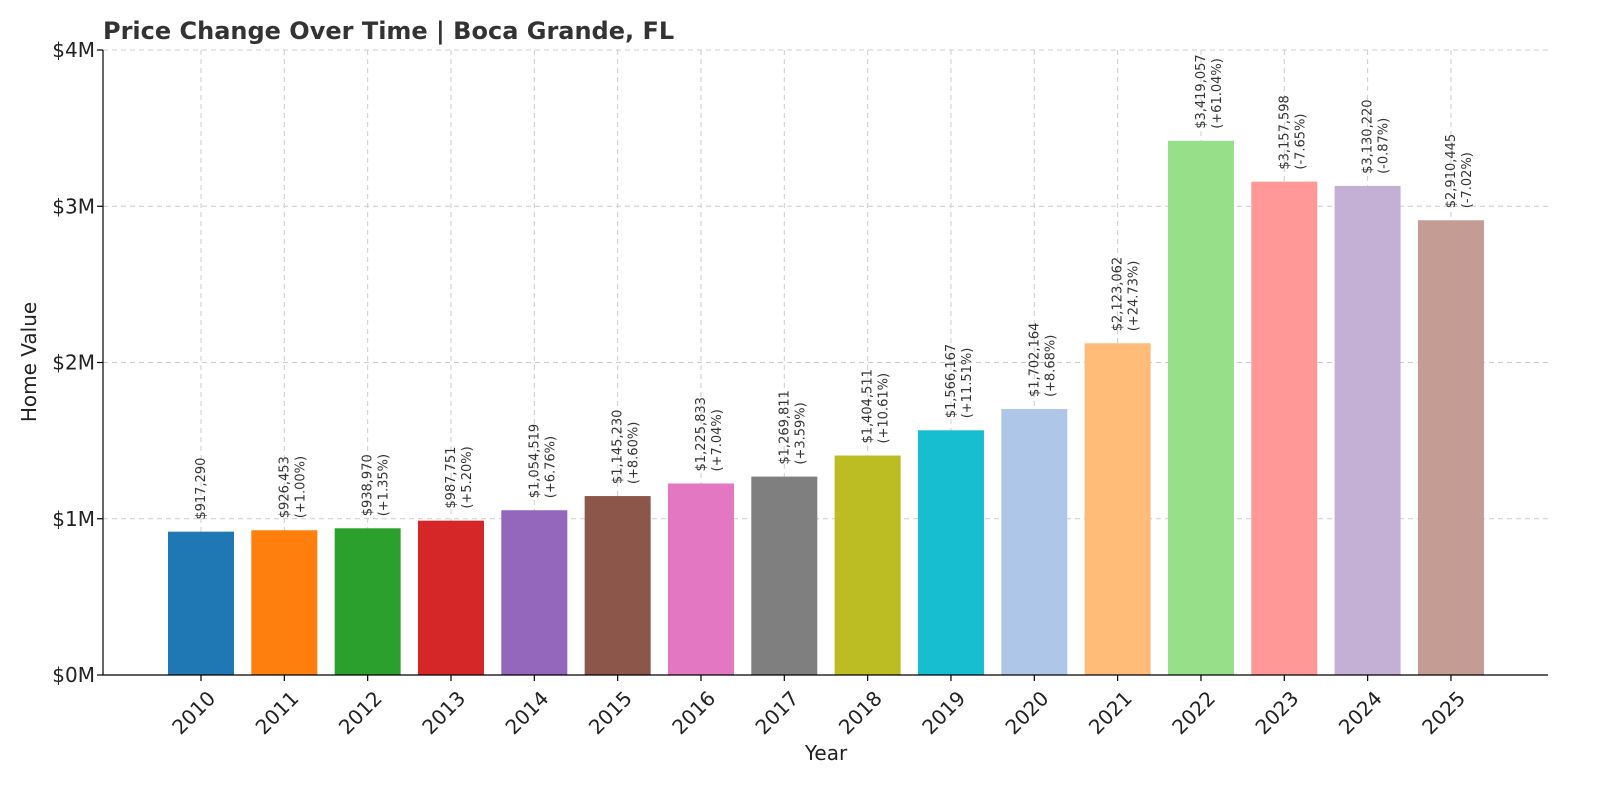 Image resolution: width=1600 pixels, height=804 pixels. What do you see at coordinates (1118, 294) in the screenshot?
I see `value-label: $2,123,062` at bounding box center [1118, 294].